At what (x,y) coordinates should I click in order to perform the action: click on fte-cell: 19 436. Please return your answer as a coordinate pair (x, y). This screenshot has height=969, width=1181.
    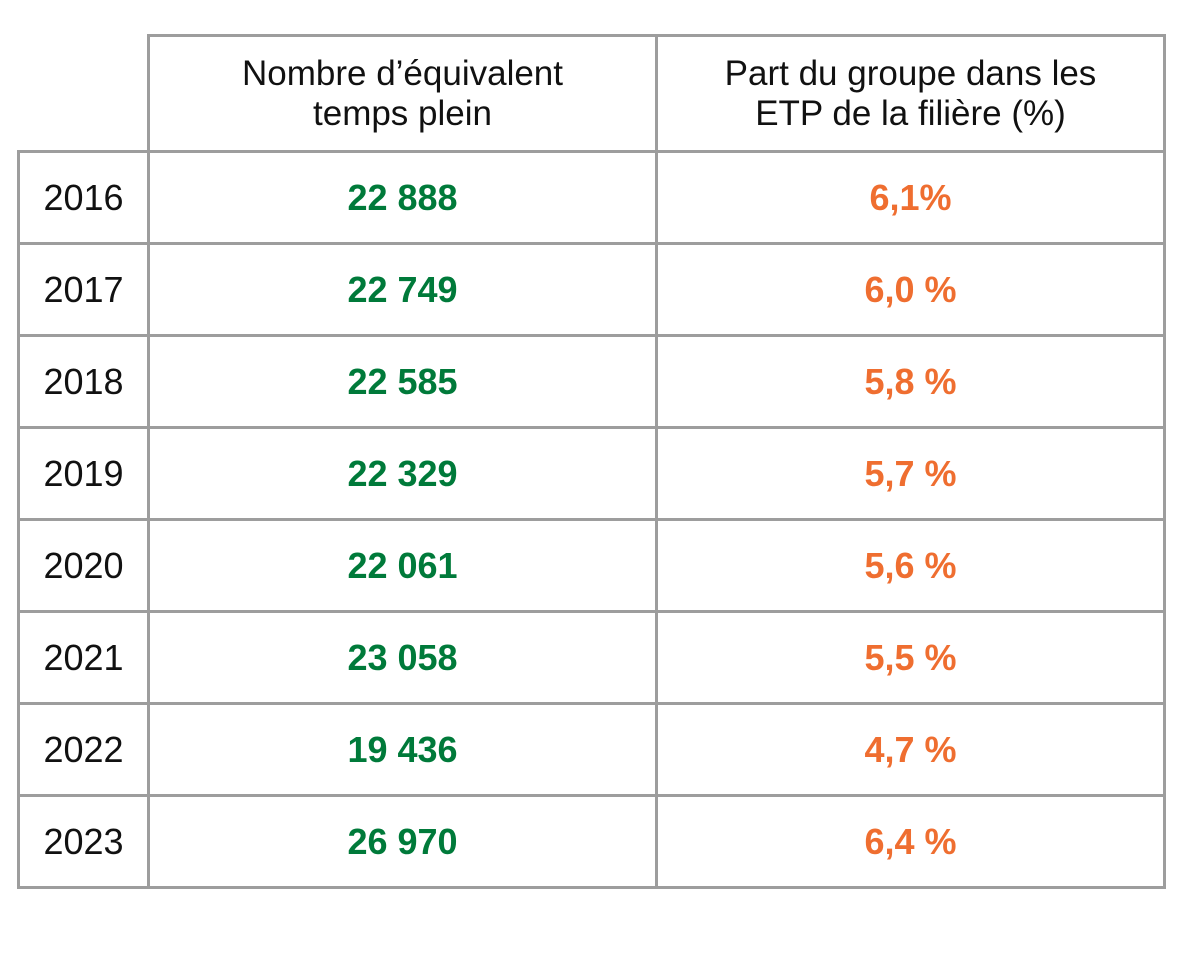
    Looking at the image, I should click on (402, 749).